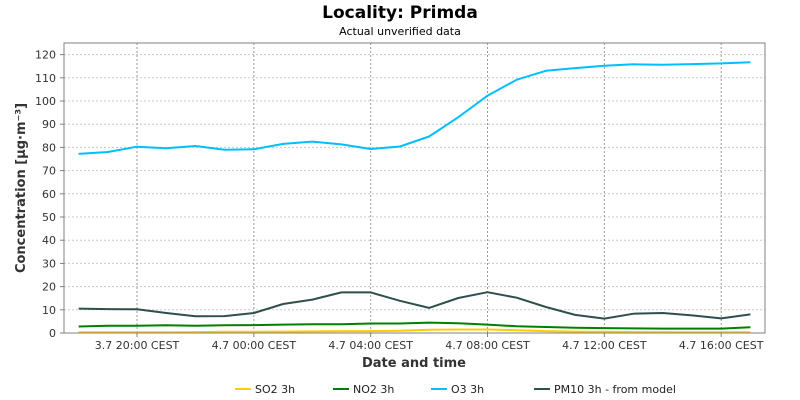  Describe the element at coordinates (49, 287) in the screenshot. I see `y-tick-label: 20` at that location.